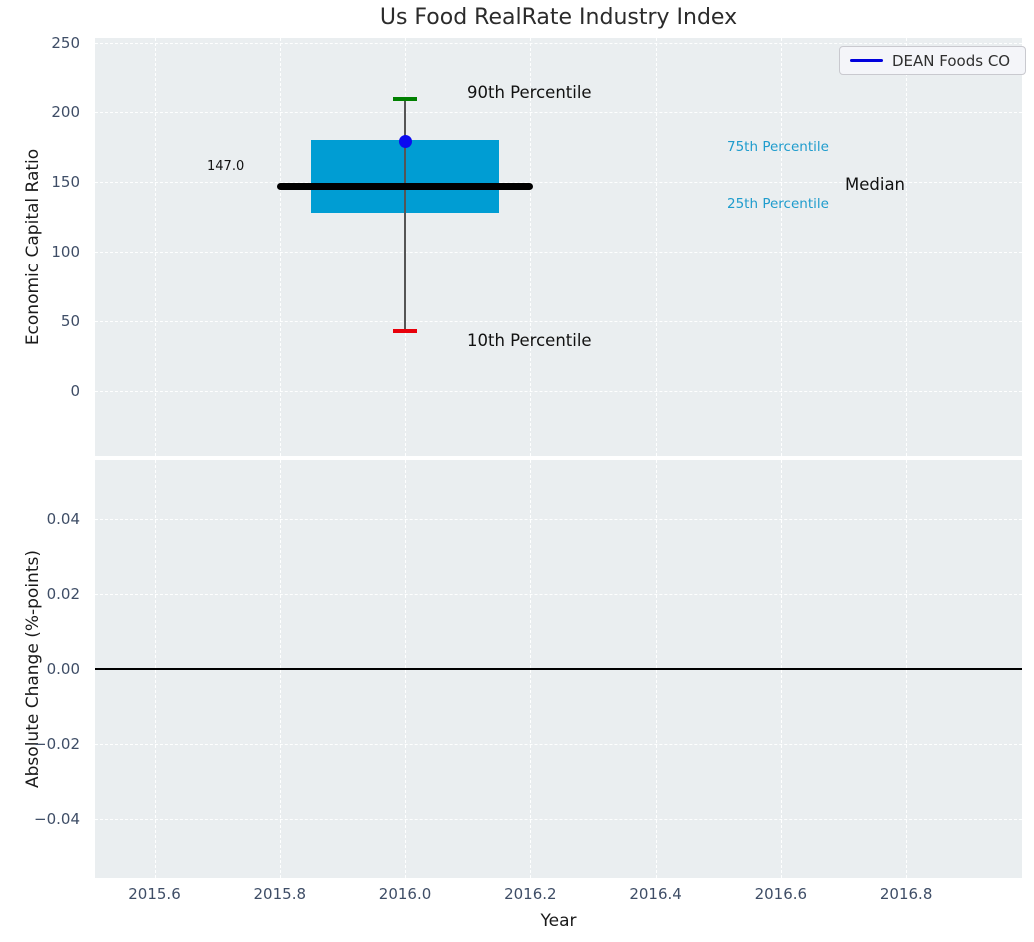 The height and width of the screenshot is (942, 1034). What do you see at coordinates (405, 330) in the screenshot?
I see `whisker-cap-10th` at bounding box center [405, 330].